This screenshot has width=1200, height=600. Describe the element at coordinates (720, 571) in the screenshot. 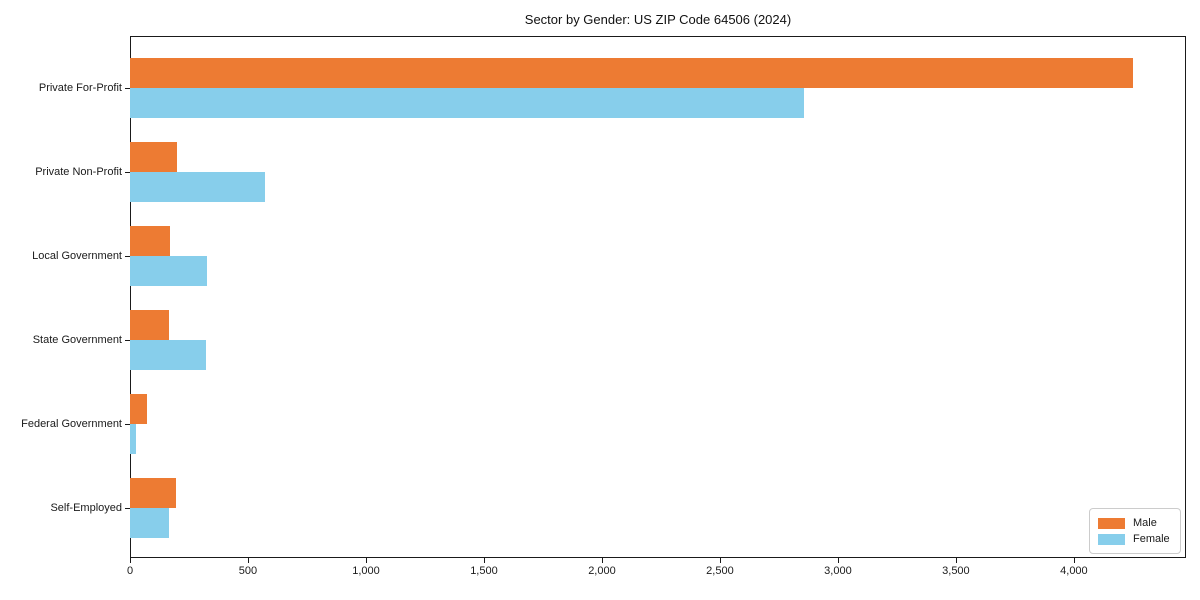

I see `x-tick-label: 2,500` at that location.